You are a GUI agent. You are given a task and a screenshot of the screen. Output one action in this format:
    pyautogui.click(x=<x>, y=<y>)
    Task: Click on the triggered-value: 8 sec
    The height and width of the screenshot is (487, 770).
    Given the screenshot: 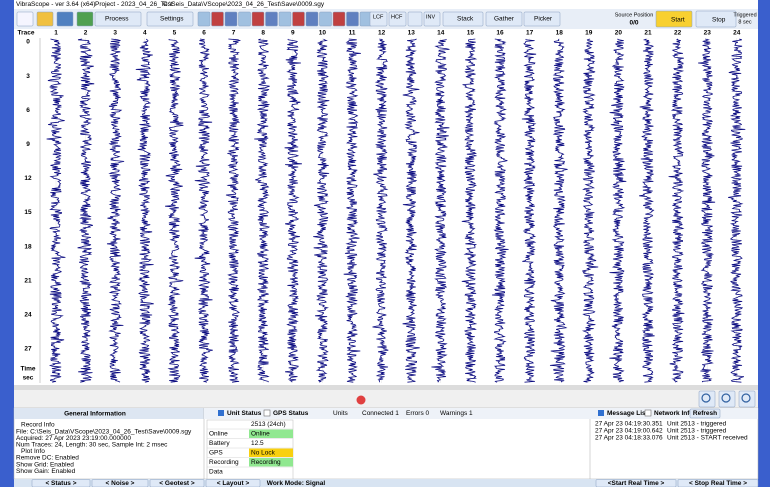 What is the action you would take?
    pyautogui.click(x=744, y=22)
    